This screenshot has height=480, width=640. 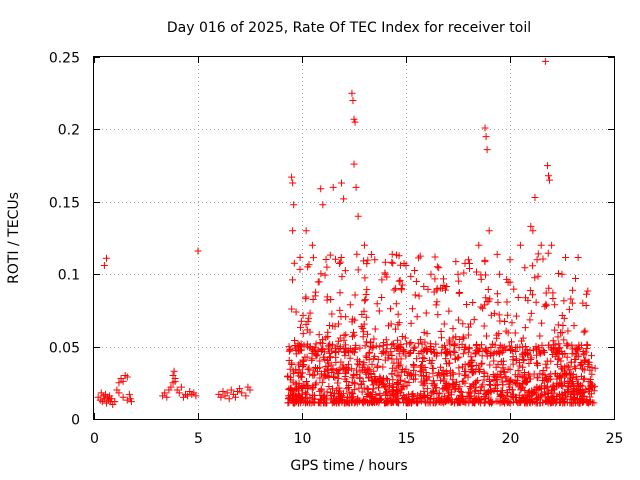 What do you see at coordinates (64, 349) in the screenshot?
I see `y-tick-label: 0.05` at bounding box center [64, 349].